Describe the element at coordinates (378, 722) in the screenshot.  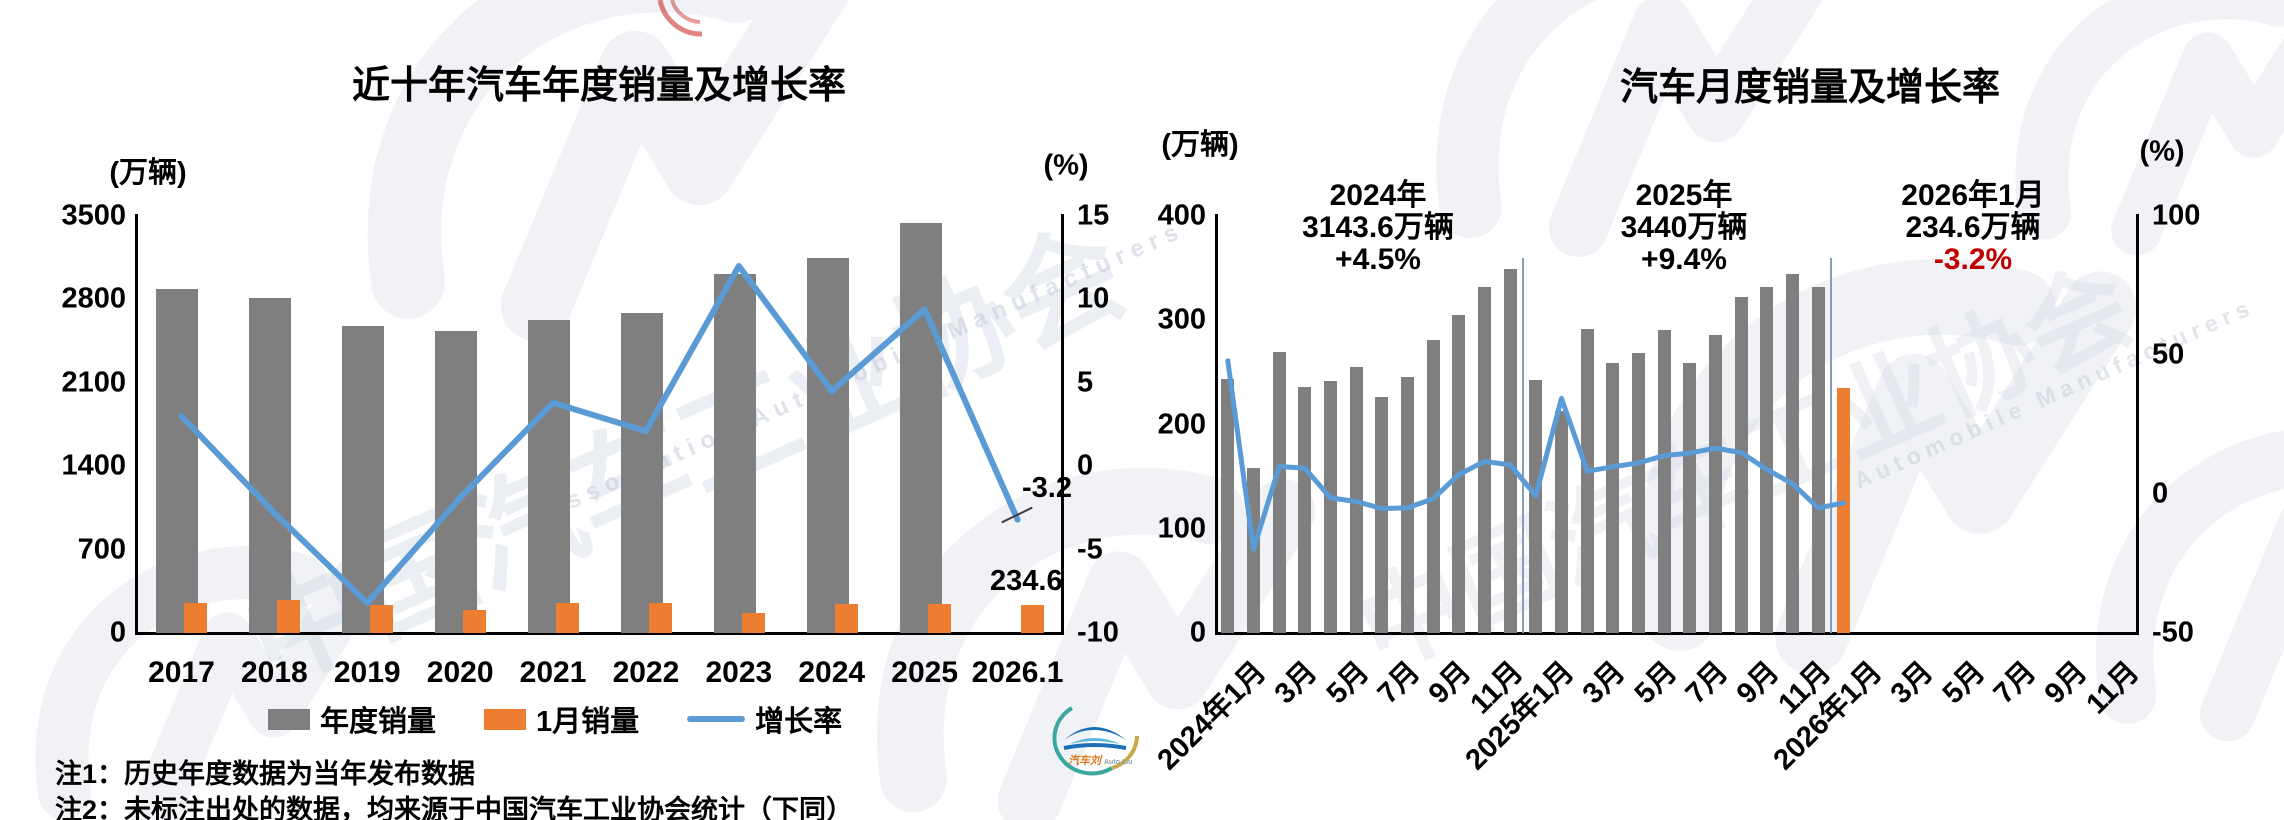
I see `legend-label: 年度销量` at that location.